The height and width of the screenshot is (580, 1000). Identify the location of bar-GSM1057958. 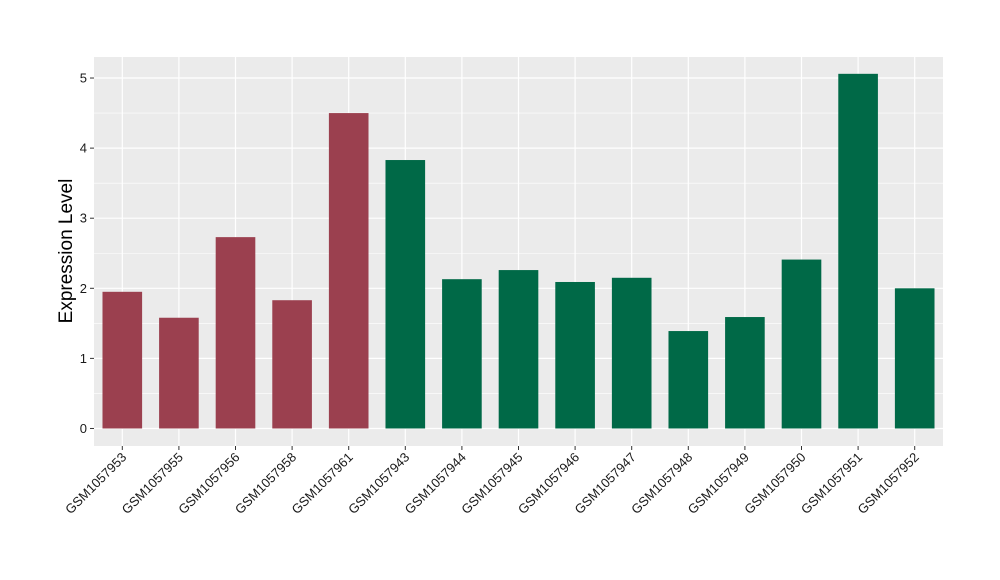
(292, 364).